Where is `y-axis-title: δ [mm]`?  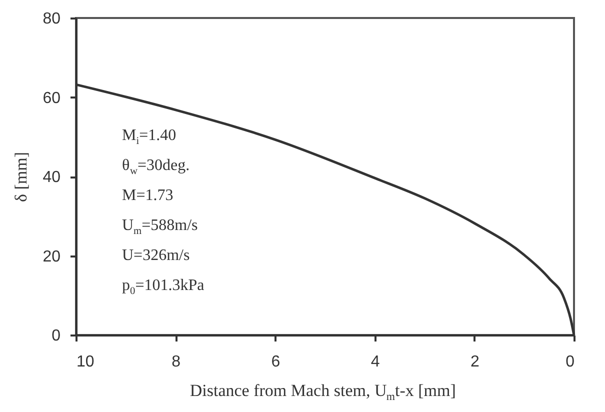 y-axis-title: δ [mm] is located at coordinates (21, 177).